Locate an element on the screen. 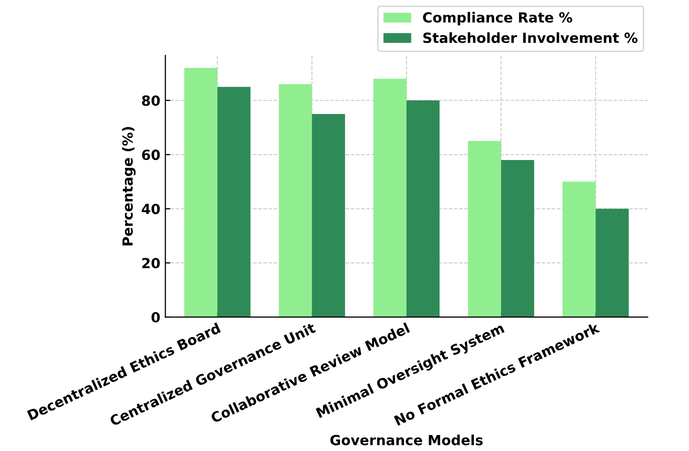 Image resolution: width=689 pixels, height=451 pixels. legend-label: Compliance Rate % is located at coordinates (497, 19).